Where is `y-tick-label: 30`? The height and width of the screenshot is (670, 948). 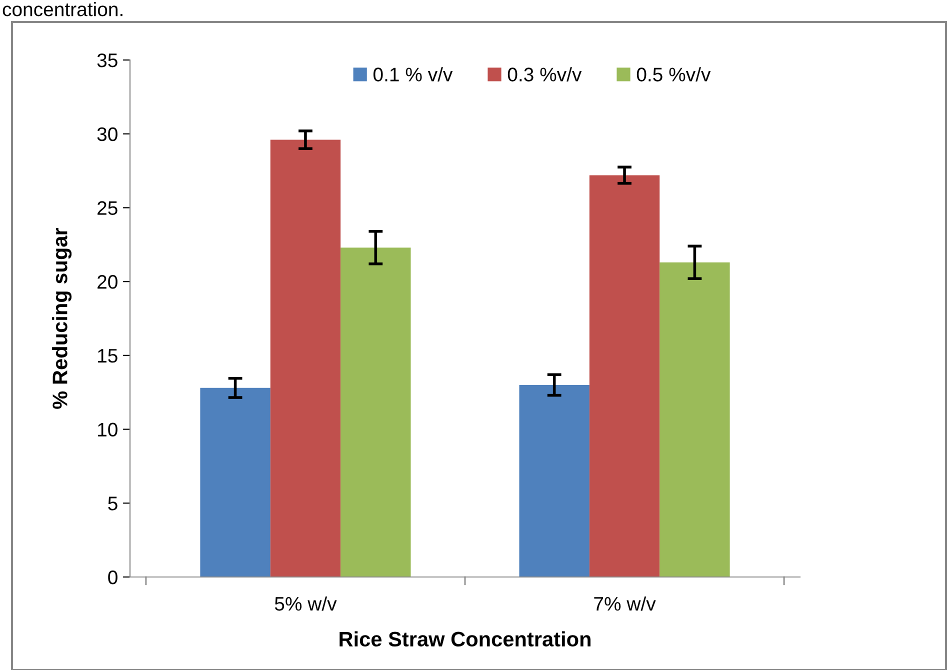
y-tick-label: 30 is located at coordinates (107, 134).